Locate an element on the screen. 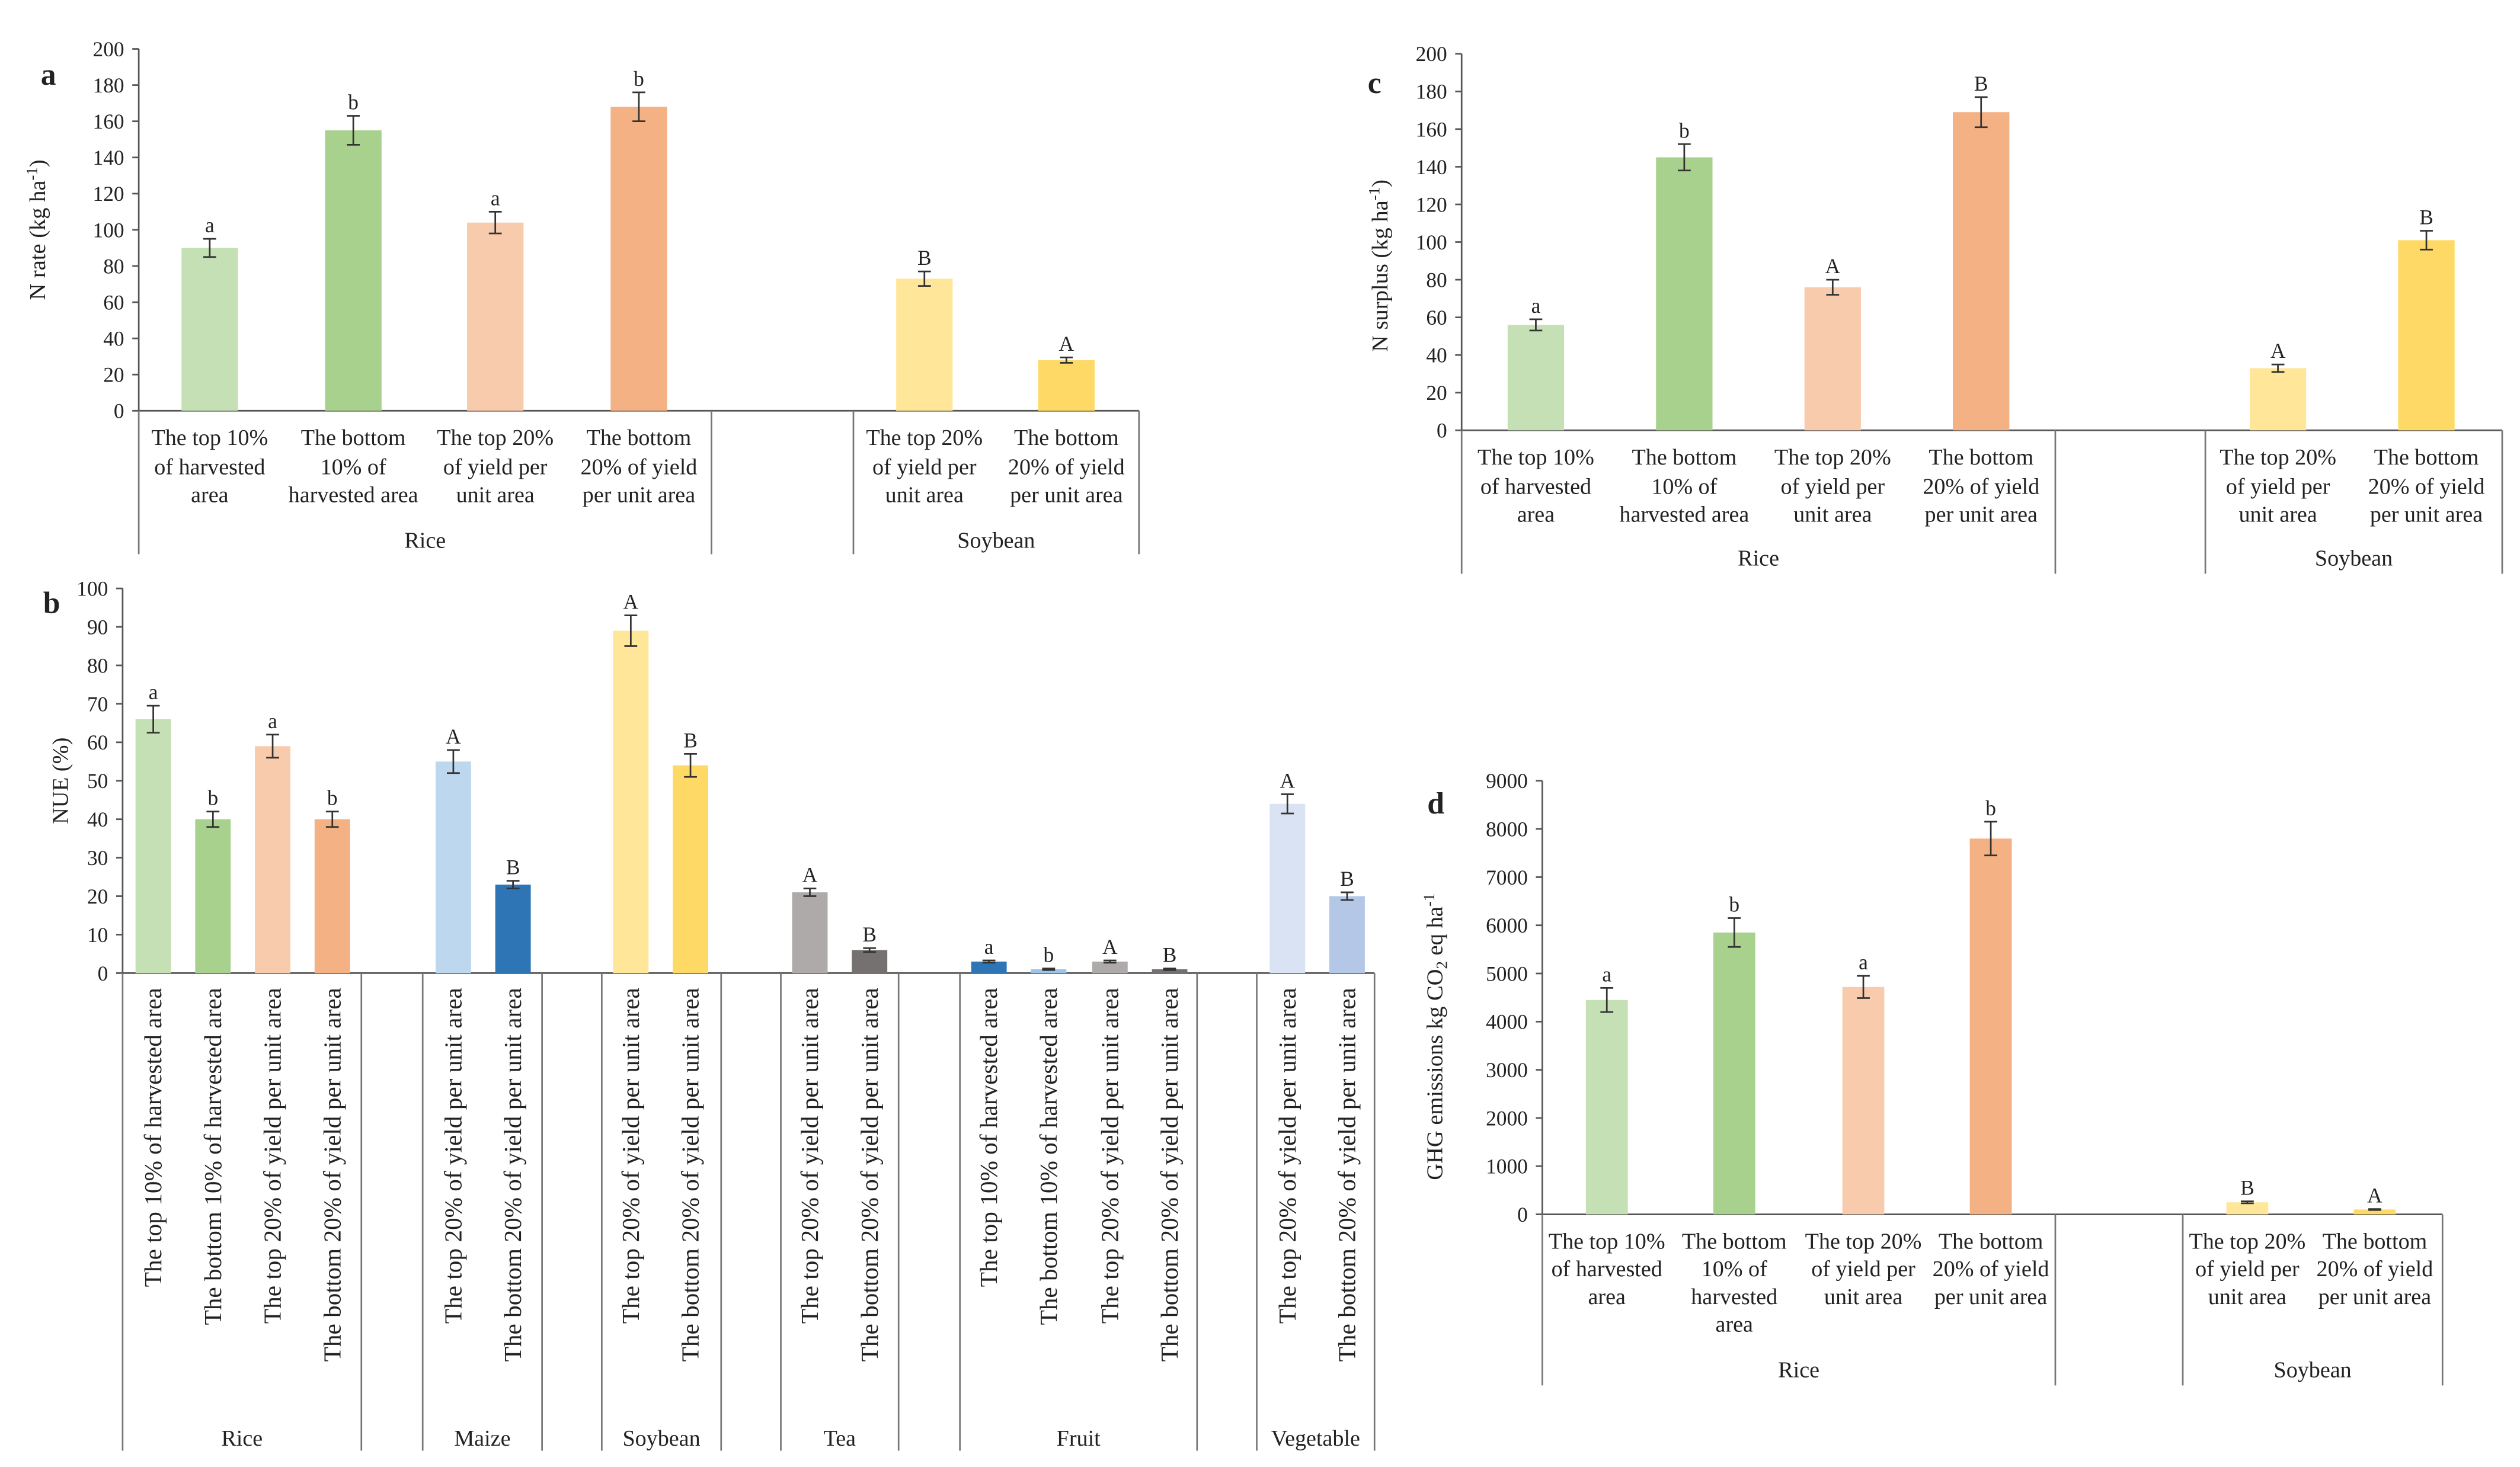 The width and height of the screenshot is (2520, 1467). y-tick-label: 0 is located at coordinates (103, 973).